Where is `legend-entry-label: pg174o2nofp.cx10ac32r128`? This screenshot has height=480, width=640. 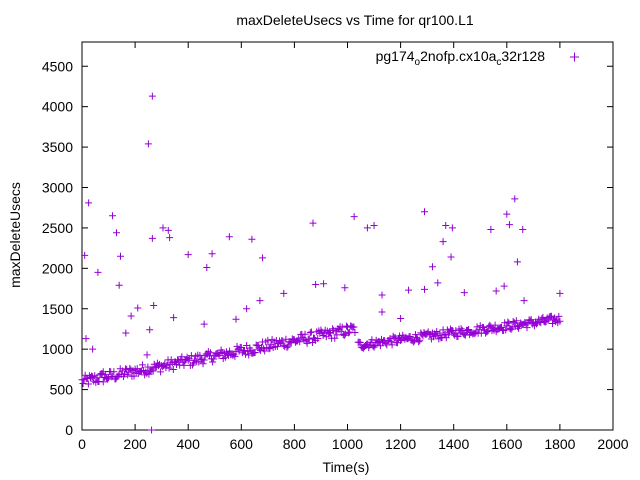
legend-entry-label: pg174o2nofp.cx10ac32r128 is located at coordinates (461, 58).